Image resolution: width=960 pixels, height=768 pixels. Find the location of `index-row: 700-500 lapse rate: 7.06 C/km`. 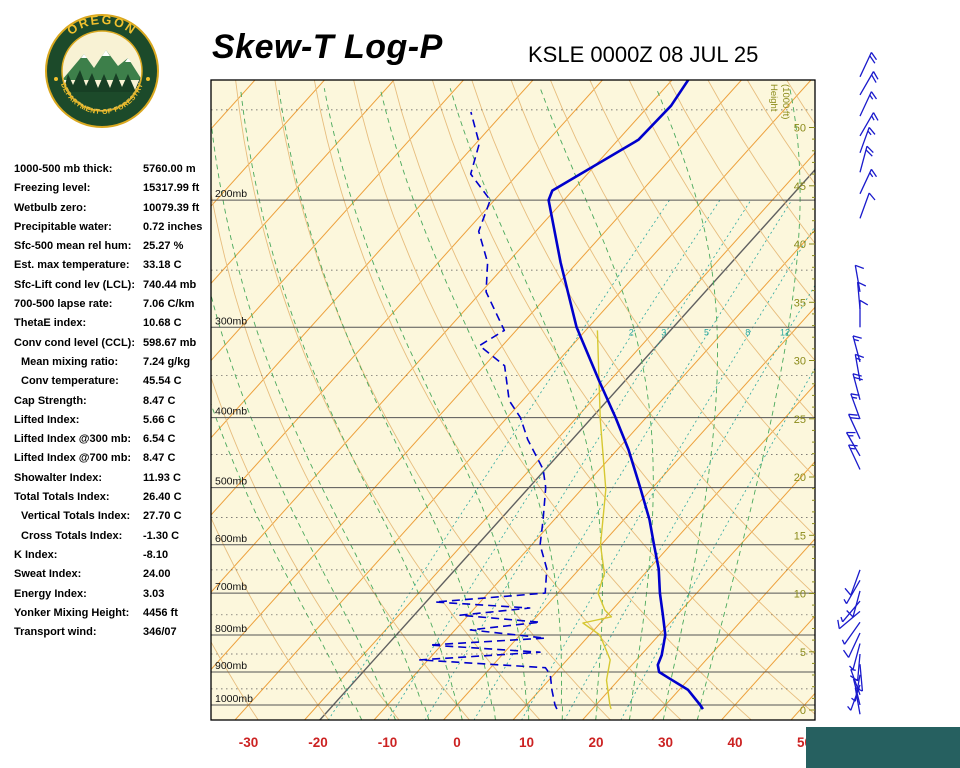

index-row: 700-500 lapse rate: 7.06 C/km is located at coordinates (114, 307).